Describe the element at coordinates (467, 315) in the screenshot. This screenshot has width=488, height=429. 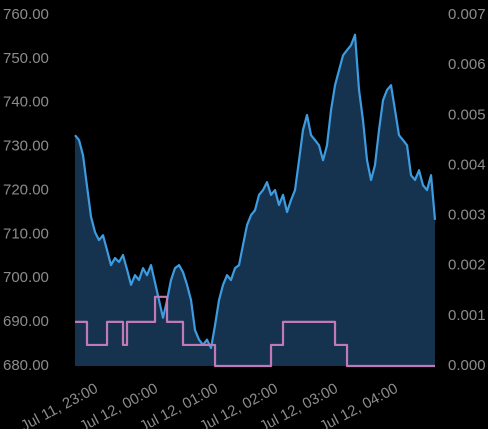
I see `y2-tick-label: 0.001` at that location.